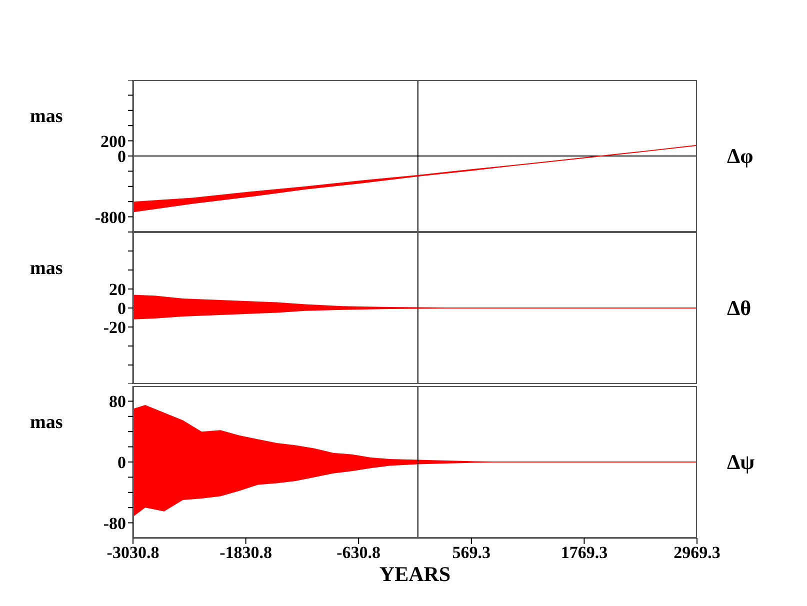 Image resolution: width=807 pixels, height=606 pixels. What do you see at coordinates (358, 552) in the screenshot?
I see `x-tick-label: -630.8` at bounding box center [358, 552].